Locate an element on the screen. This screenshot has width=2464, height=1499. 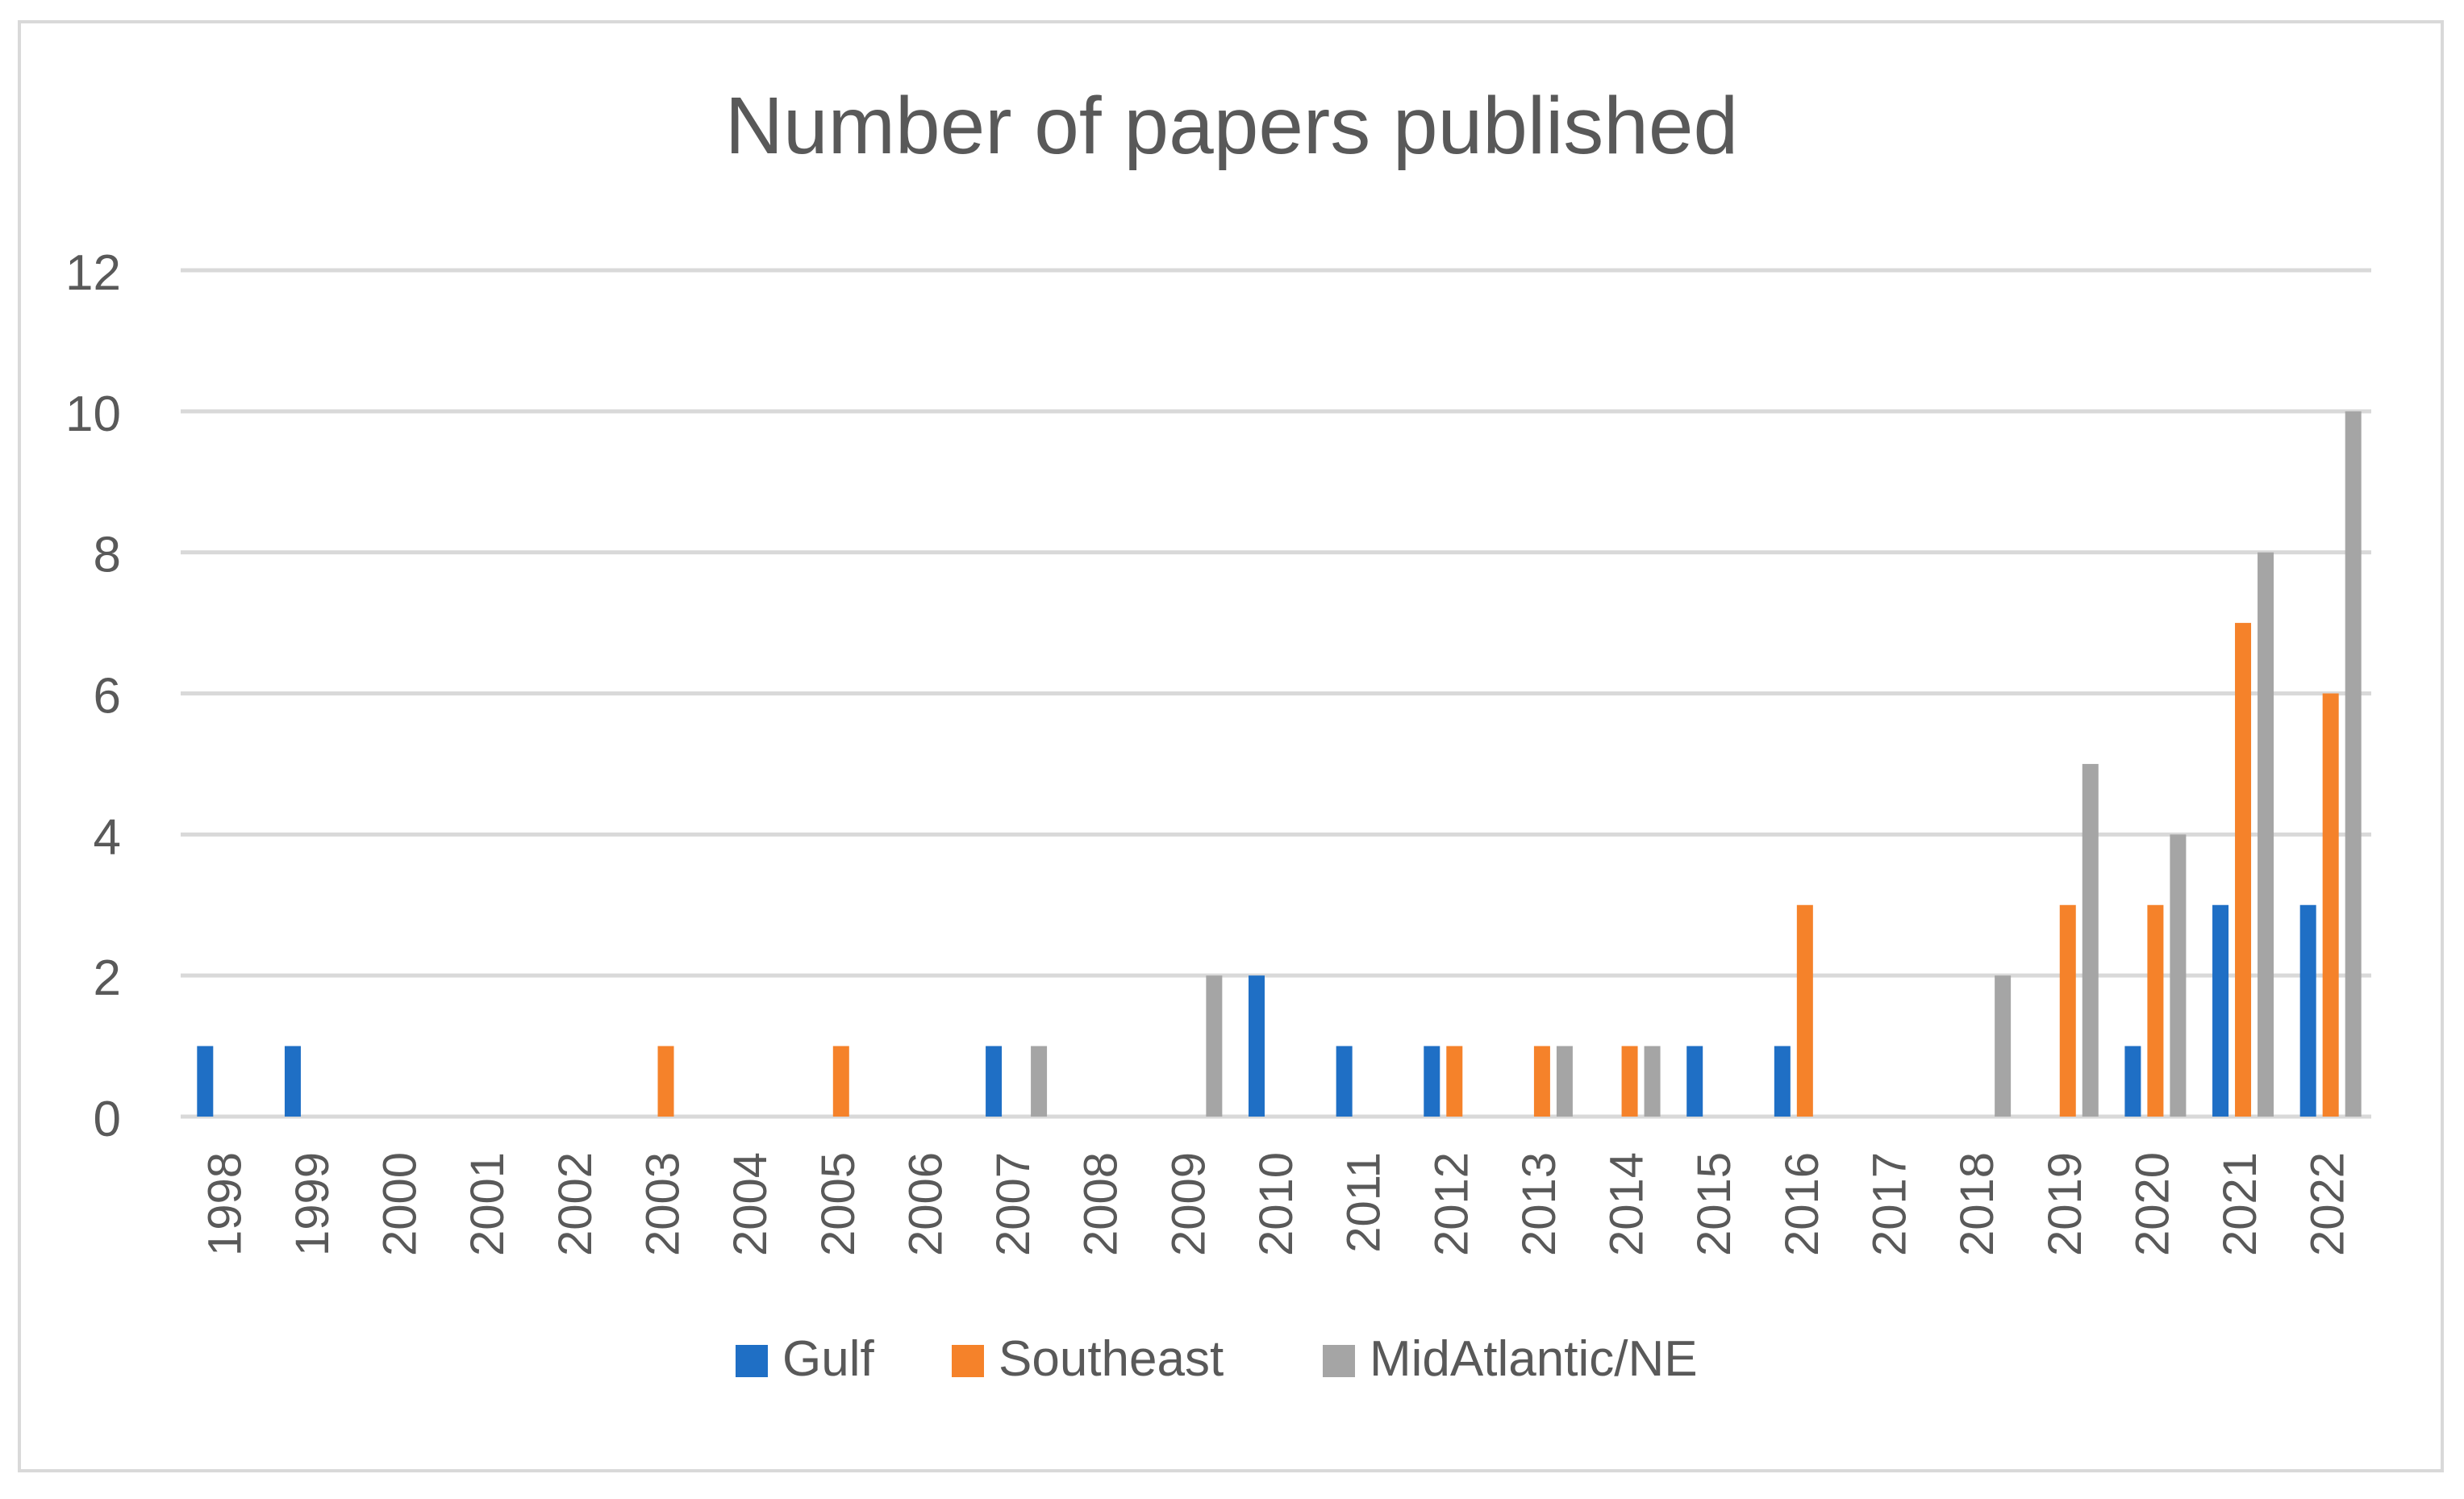
bar-gulf-2021 is located at coordinates (2220, 1010).